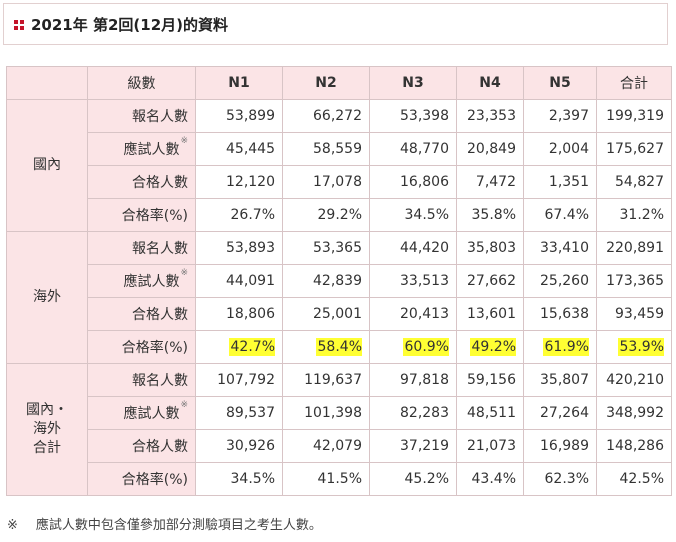  Describe the element at coordinates (160, 315) in the screenshot. I see `row-label-text: 合格人數` at that location.